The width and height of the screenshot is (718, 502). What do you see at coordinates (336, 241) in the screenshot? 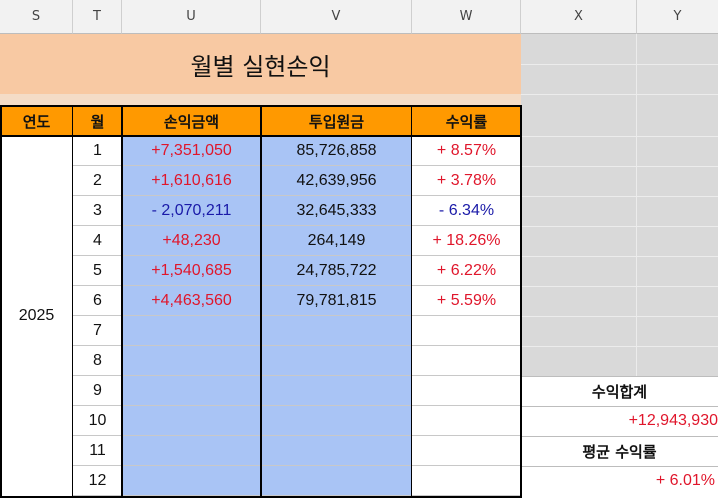
I see `investment-cell: 264,149` at bounding box center [336, 241].